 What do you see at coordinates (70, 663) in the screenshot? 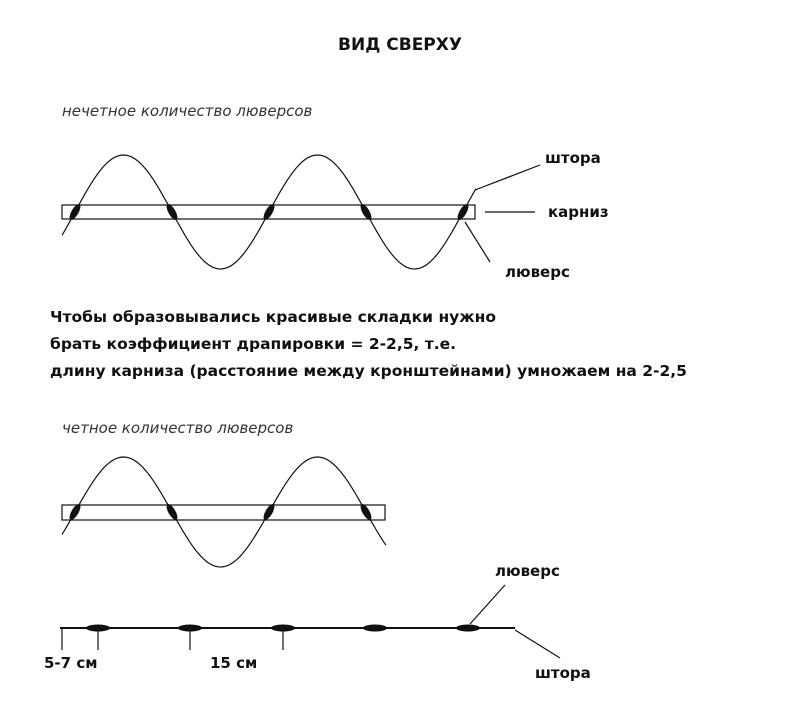
I see `dimension: 5-7 см` at bounding box center [70, 663].